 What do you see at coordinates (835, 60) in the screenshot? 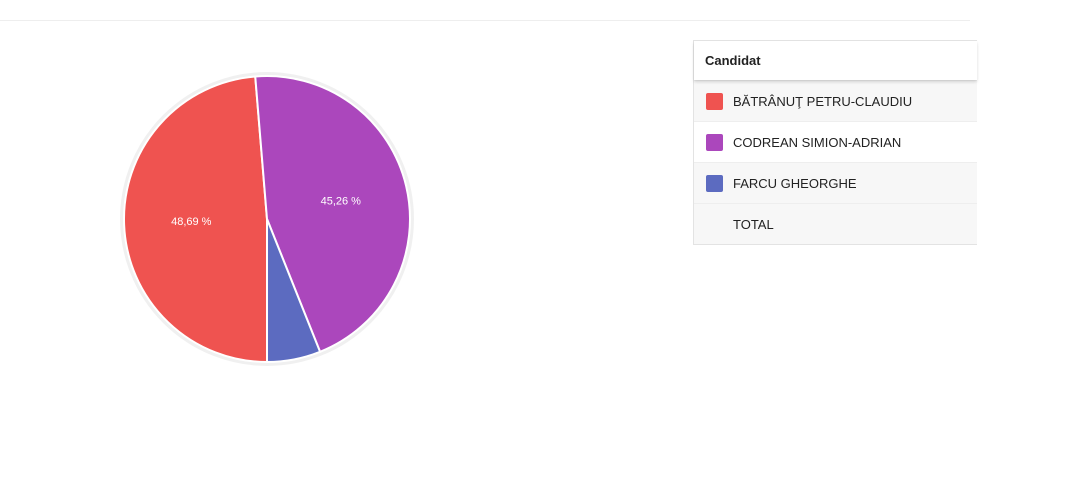
I see `legend-header: Candidat` at bounding box center [835, 60].